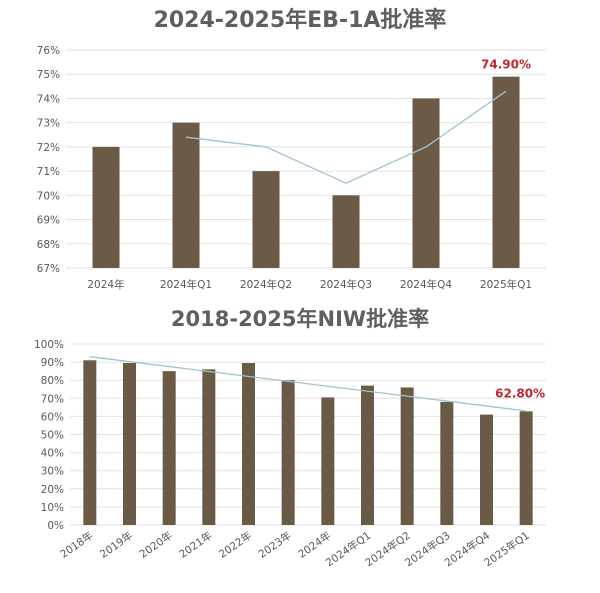 Image resolution: width=600 pixels, height=593 pixels. I want to click on eb1a-y-tick-label: 73%, so click(48, 124).